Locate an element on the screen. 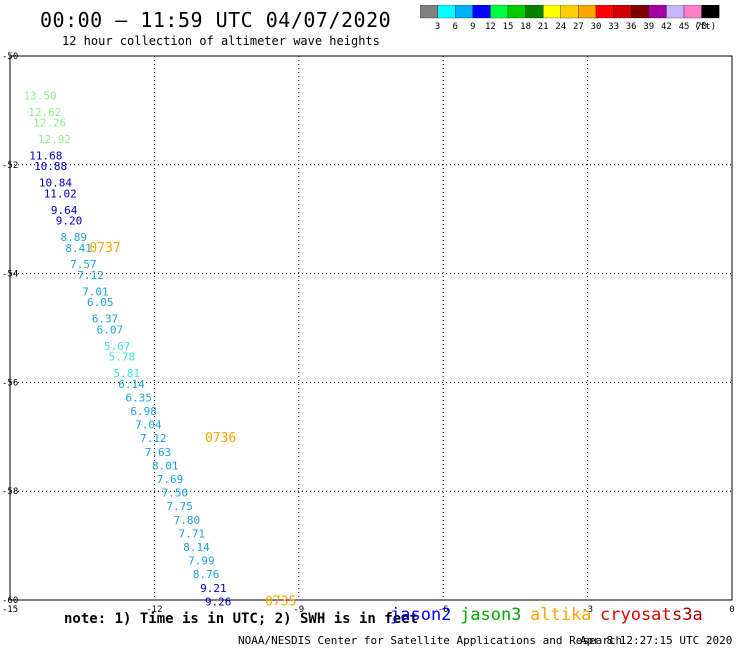  colorbar-label: 33 is located at coordinates (613, 27).